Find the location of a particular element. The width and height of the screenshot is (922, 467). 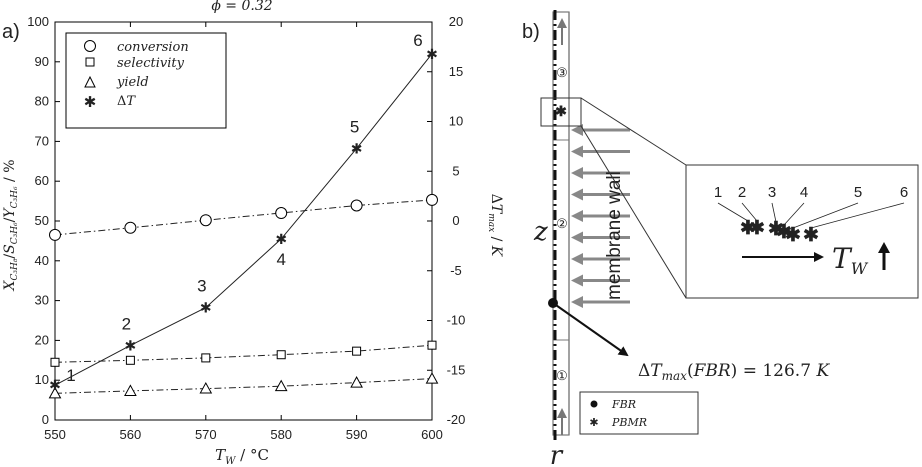

series-yield is located at coordinates (243, 385).